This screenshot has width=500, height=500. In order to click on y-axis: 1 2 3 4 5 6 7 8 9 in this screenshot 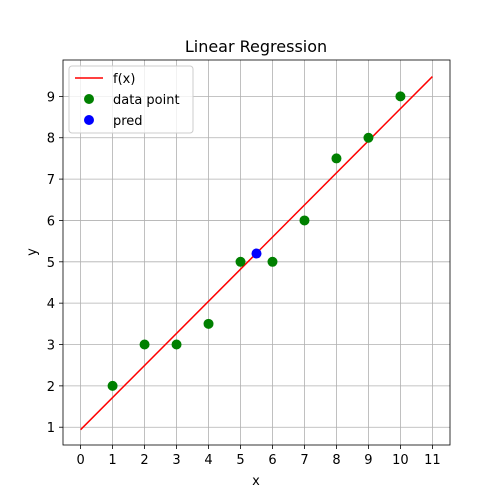, I will do `click(55, 263)`.